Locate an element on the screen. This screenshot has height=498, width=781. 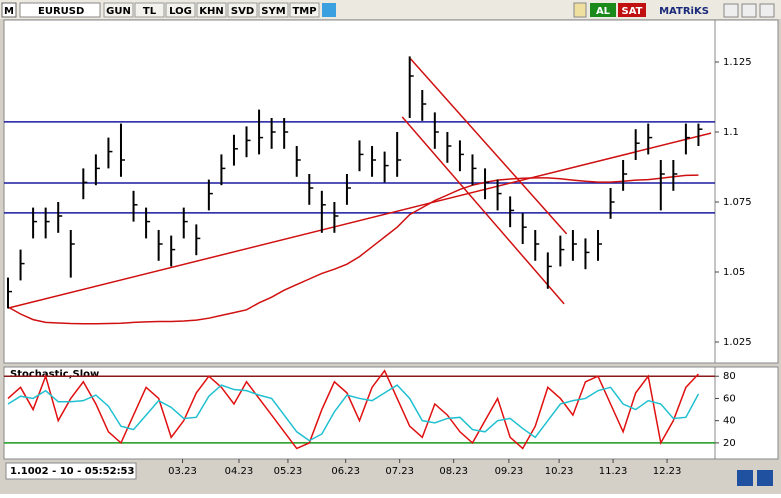
logo: M is located at coordinates (9, 11).